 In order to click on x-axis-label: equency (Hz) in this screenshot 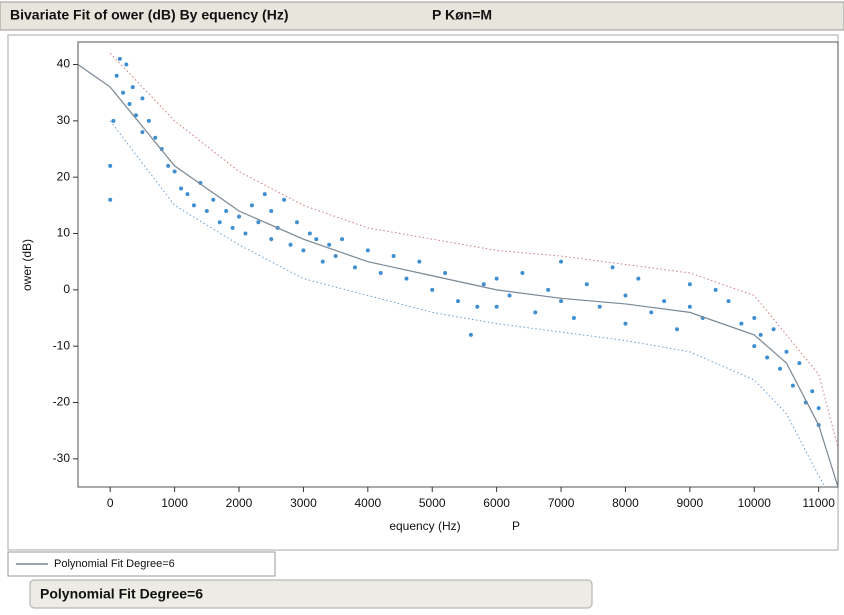, I will do `click(424, 526)`.